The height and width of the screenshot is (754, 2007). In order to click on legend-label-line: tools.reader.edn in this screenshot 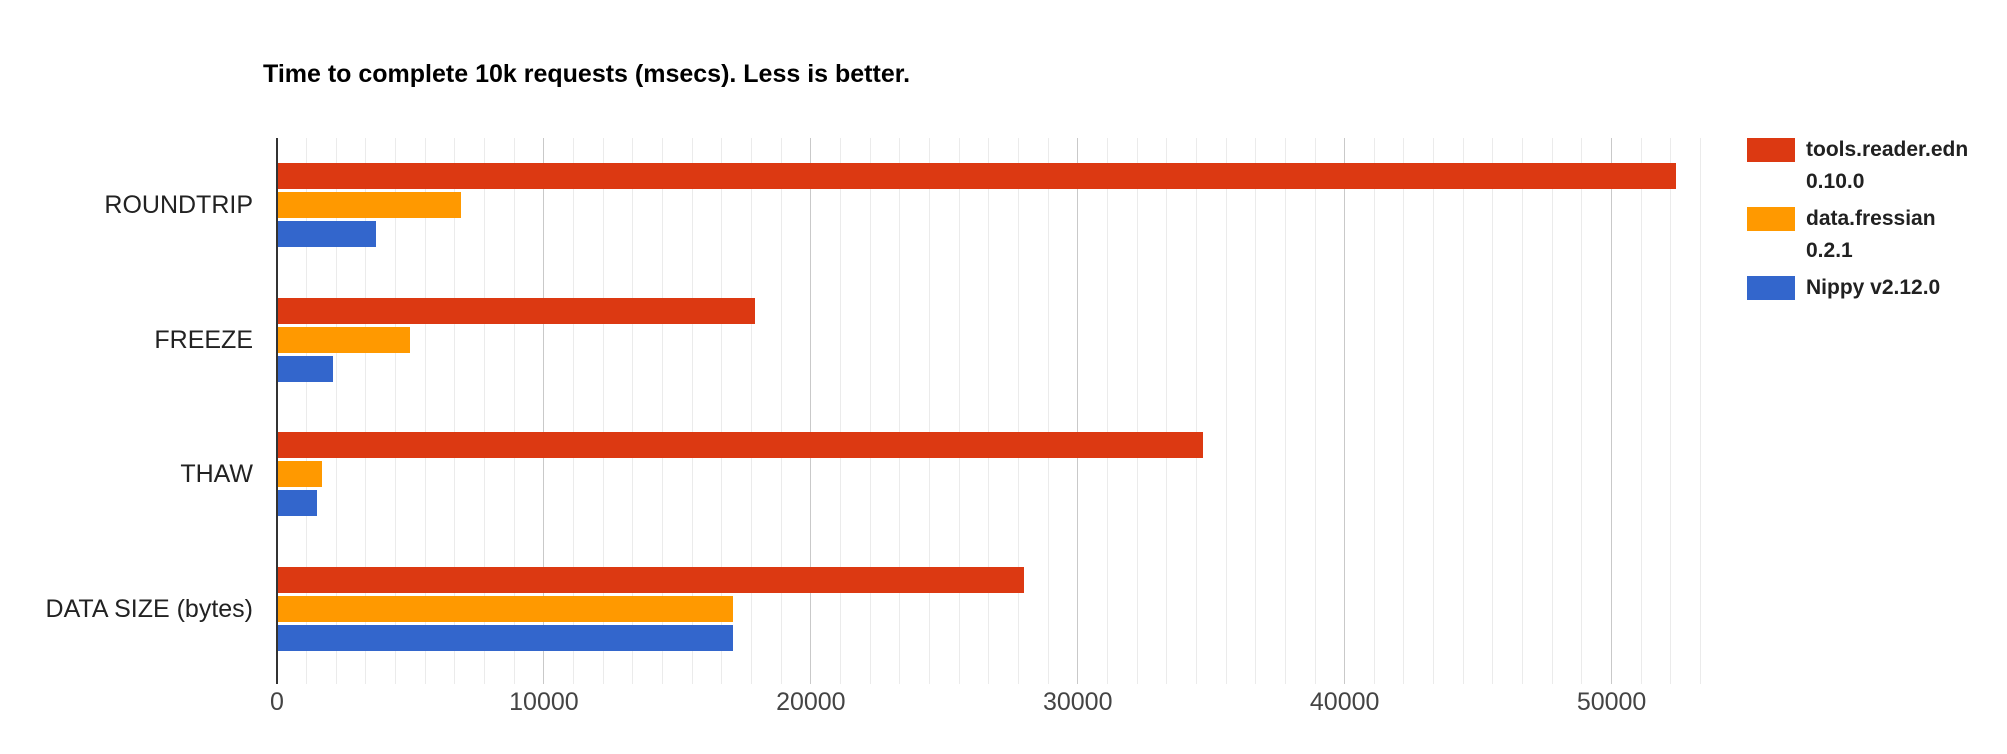, I will do `click(1887, 149)`.